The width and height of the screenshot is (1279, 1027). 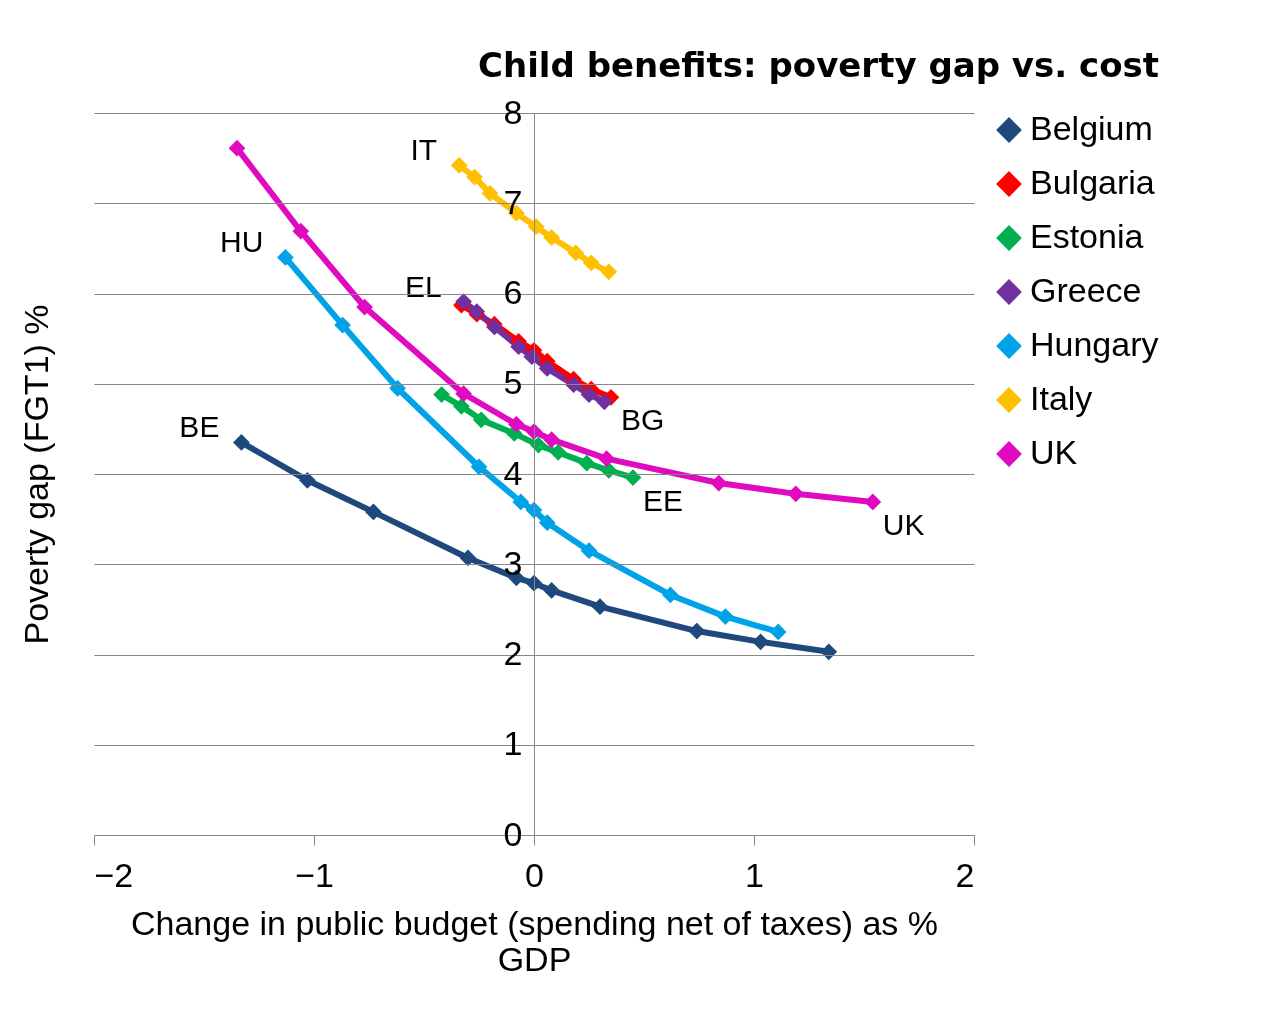 What do you see at coordinates (513, 382) in the screenshot?
I see `y-tick-label: 5` at bounding box center [513, 382].